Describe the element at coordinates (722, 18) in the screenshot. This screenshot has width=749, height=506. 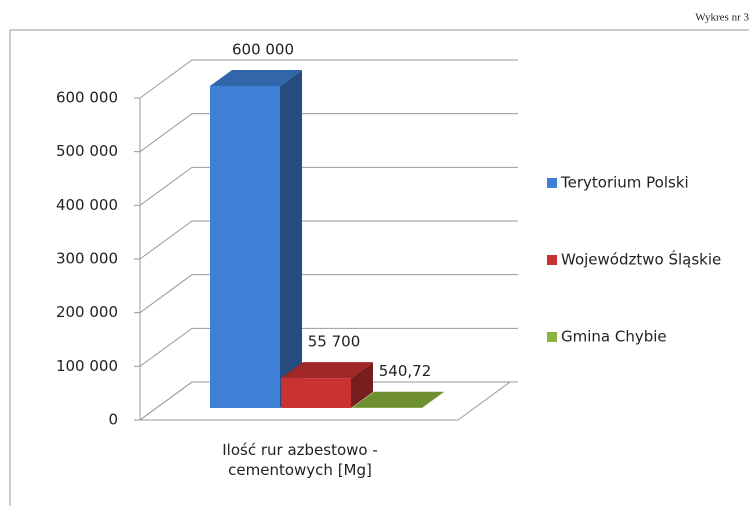
I see `chart-title: Wykres nr 3` at that location.